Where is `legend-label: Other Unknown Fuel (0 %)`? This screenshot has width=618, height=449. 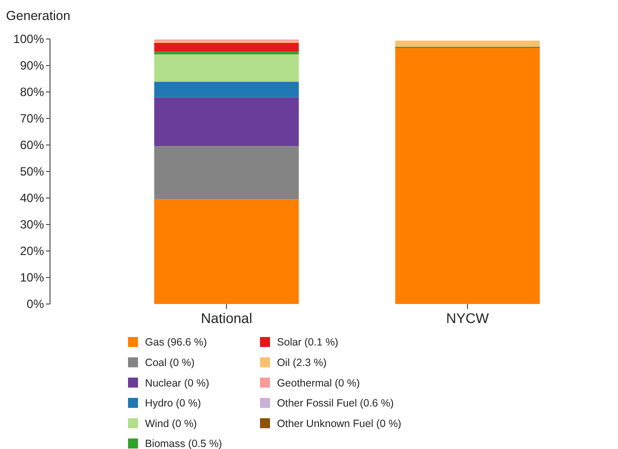
legend-label: Other Unknown Fuel (0 %) is located at coordinates (339, 424).